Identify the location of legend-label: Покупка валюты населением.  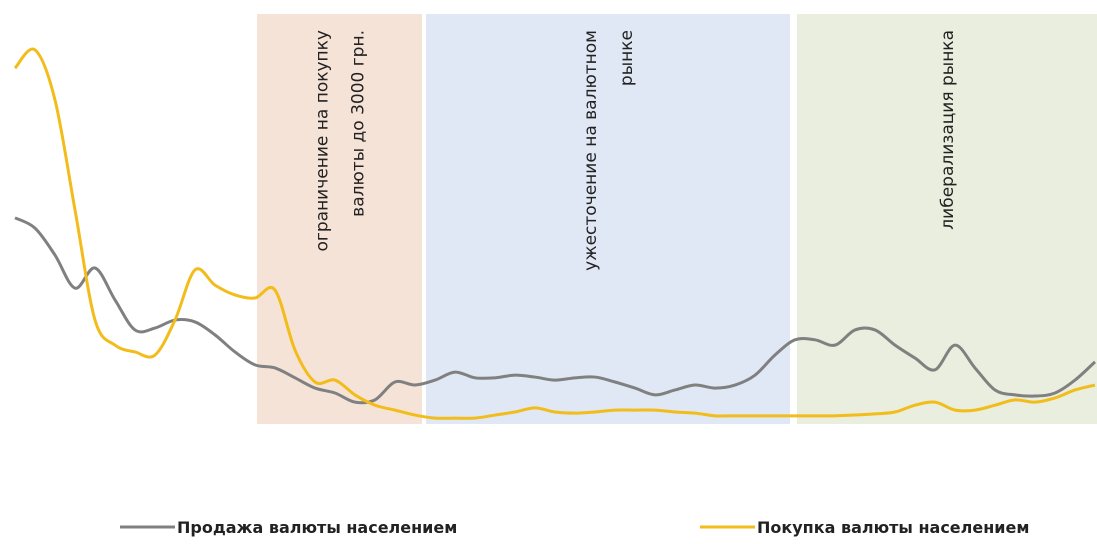
(893, 527).